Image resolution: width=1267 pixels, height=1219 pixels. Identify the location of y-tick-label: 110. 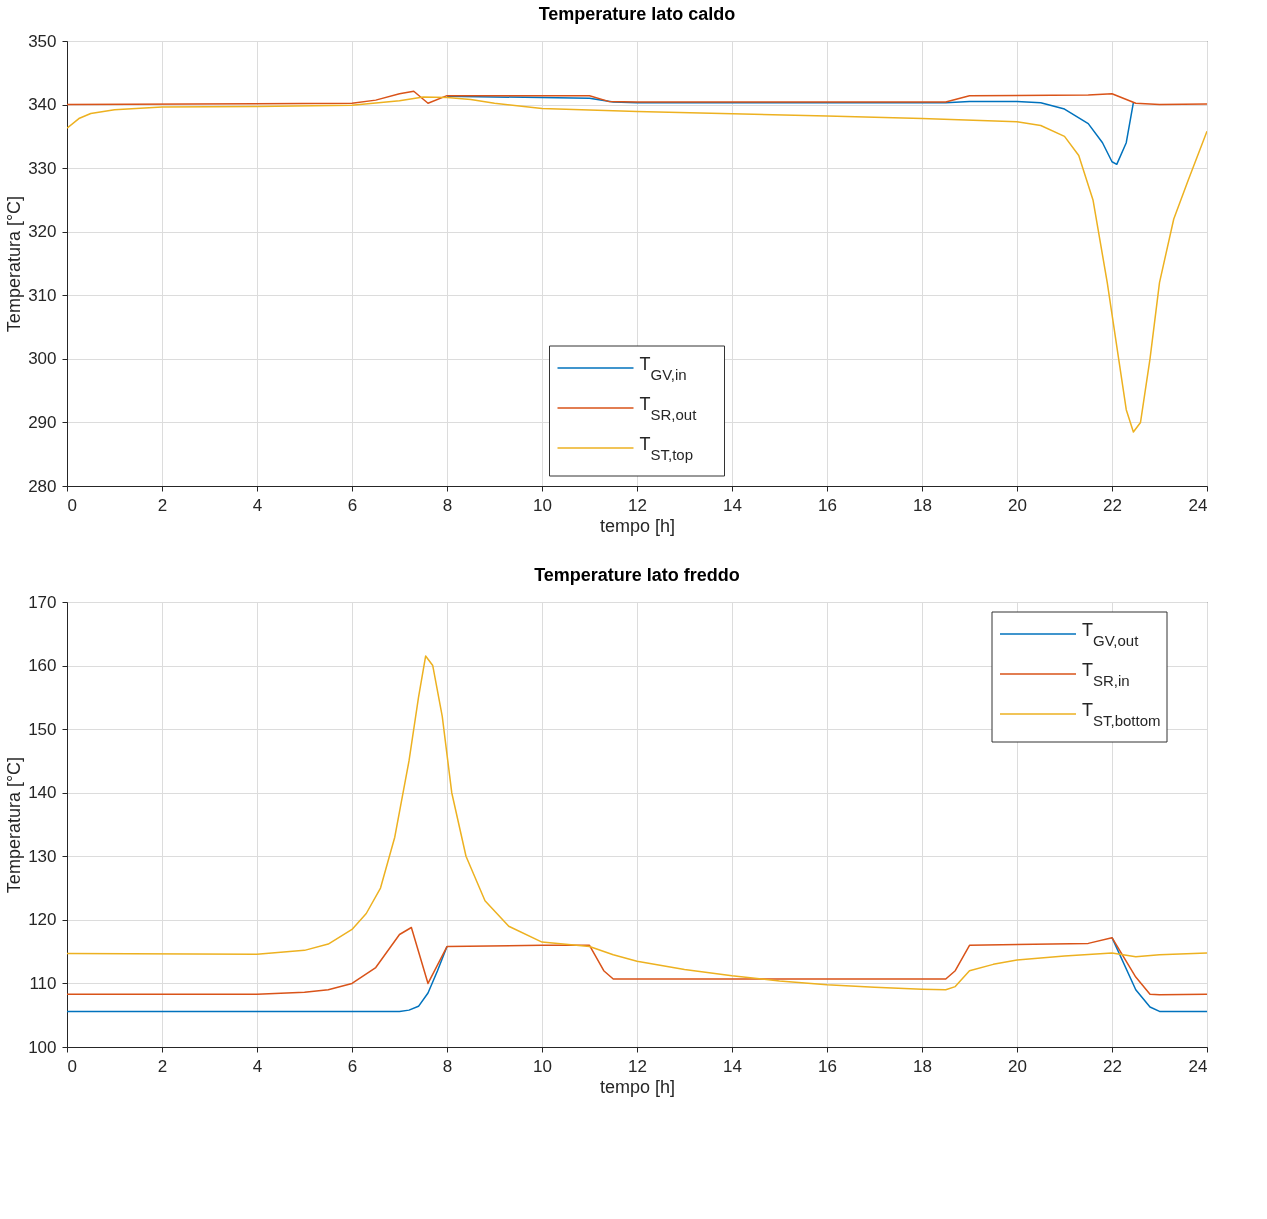
(43, 983).